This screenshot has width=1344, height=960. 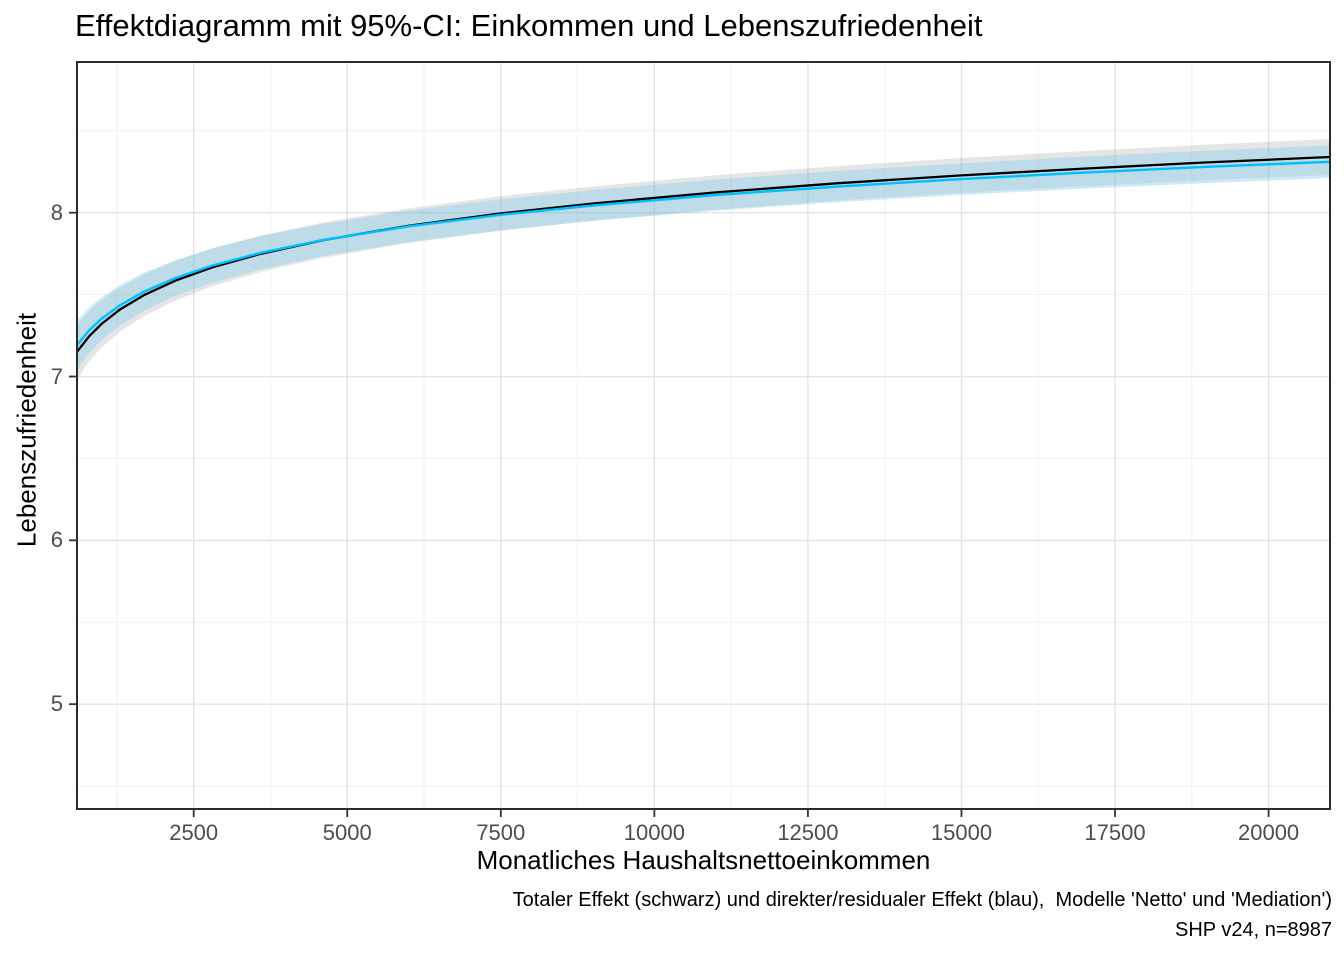 What do you see at coordinates (501, 832) in the screenshot?
I see `x-tick-label: 7500` at bounding box center [501, 832].